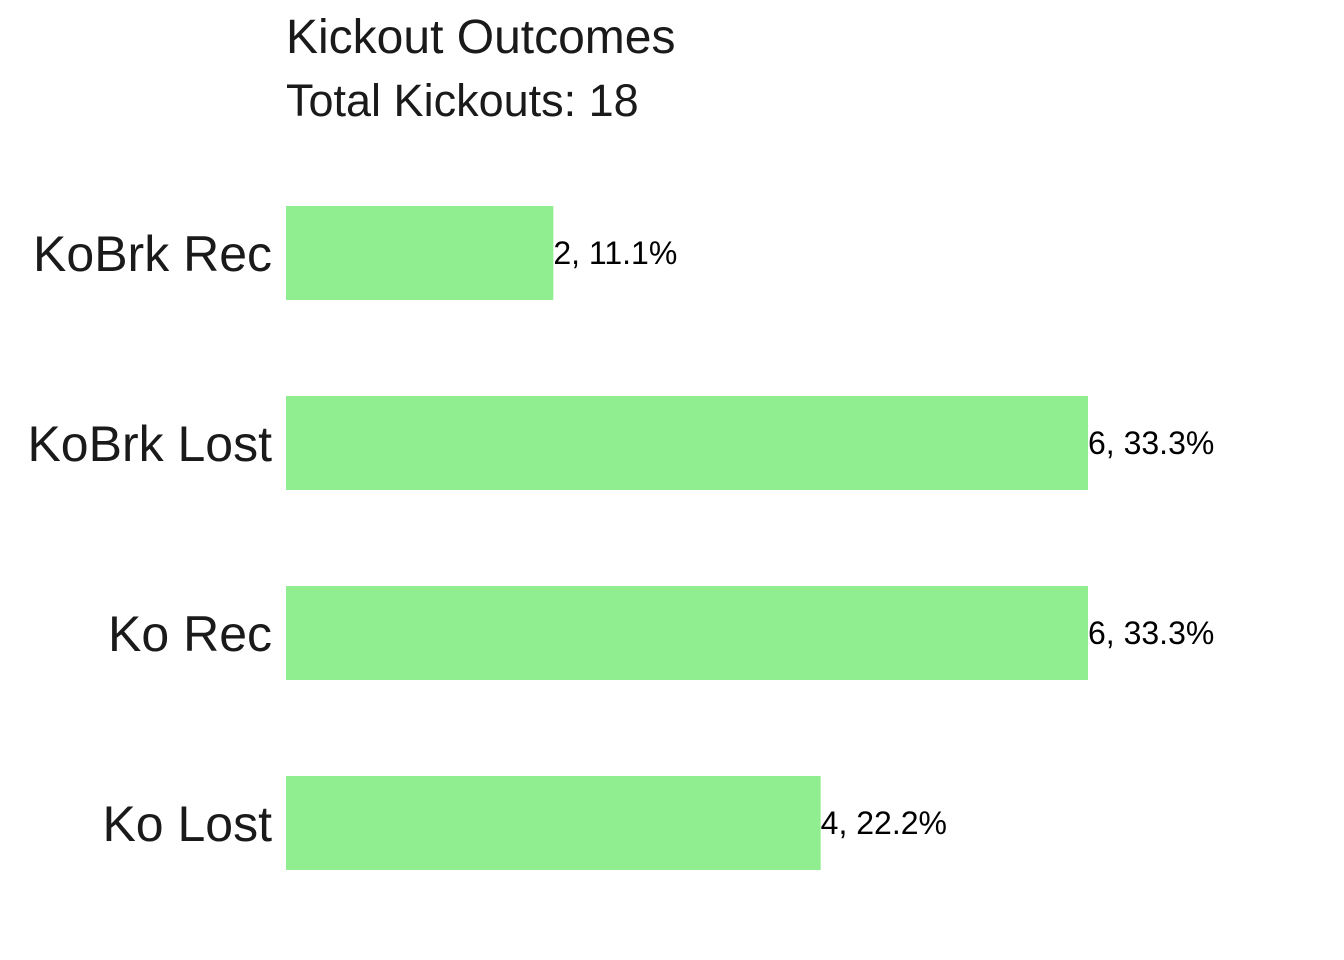 The image size is (1344, 960). What do you see at coordinates (1151, 633) in the screenshot?
I see `data-label-2: 6, 33.3%` at bounding box center [1151, 633].